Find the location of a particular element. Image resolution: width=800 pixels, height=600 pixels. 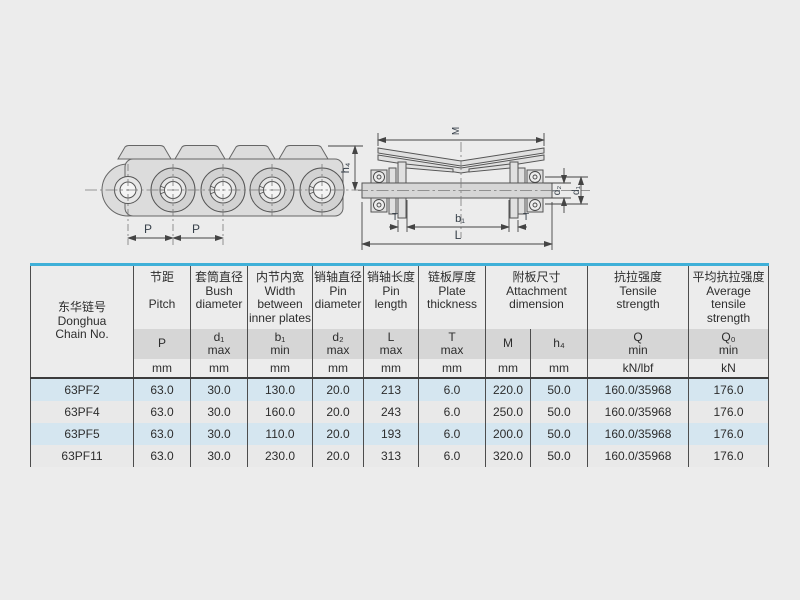

header-row-units: mm mm mm mm mm mm mm mm kN/lbf kN is located at coordinates (400, 368).